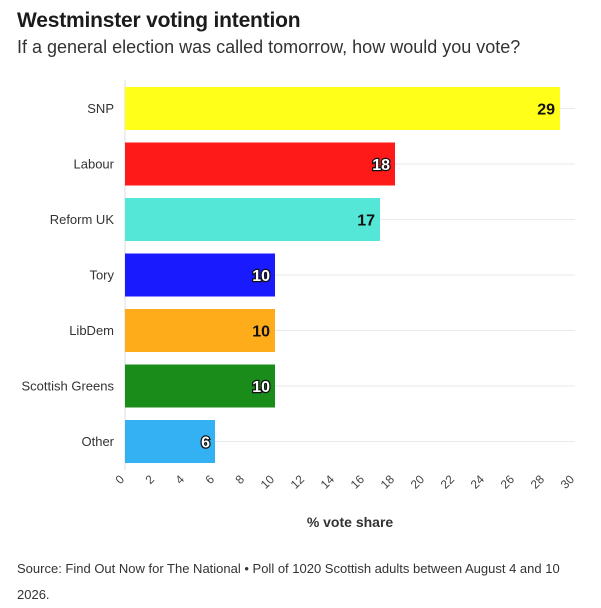  Describe the element at coordinates (448, 482) in the screenshot. I see `x-tick-label: 22` at that location.